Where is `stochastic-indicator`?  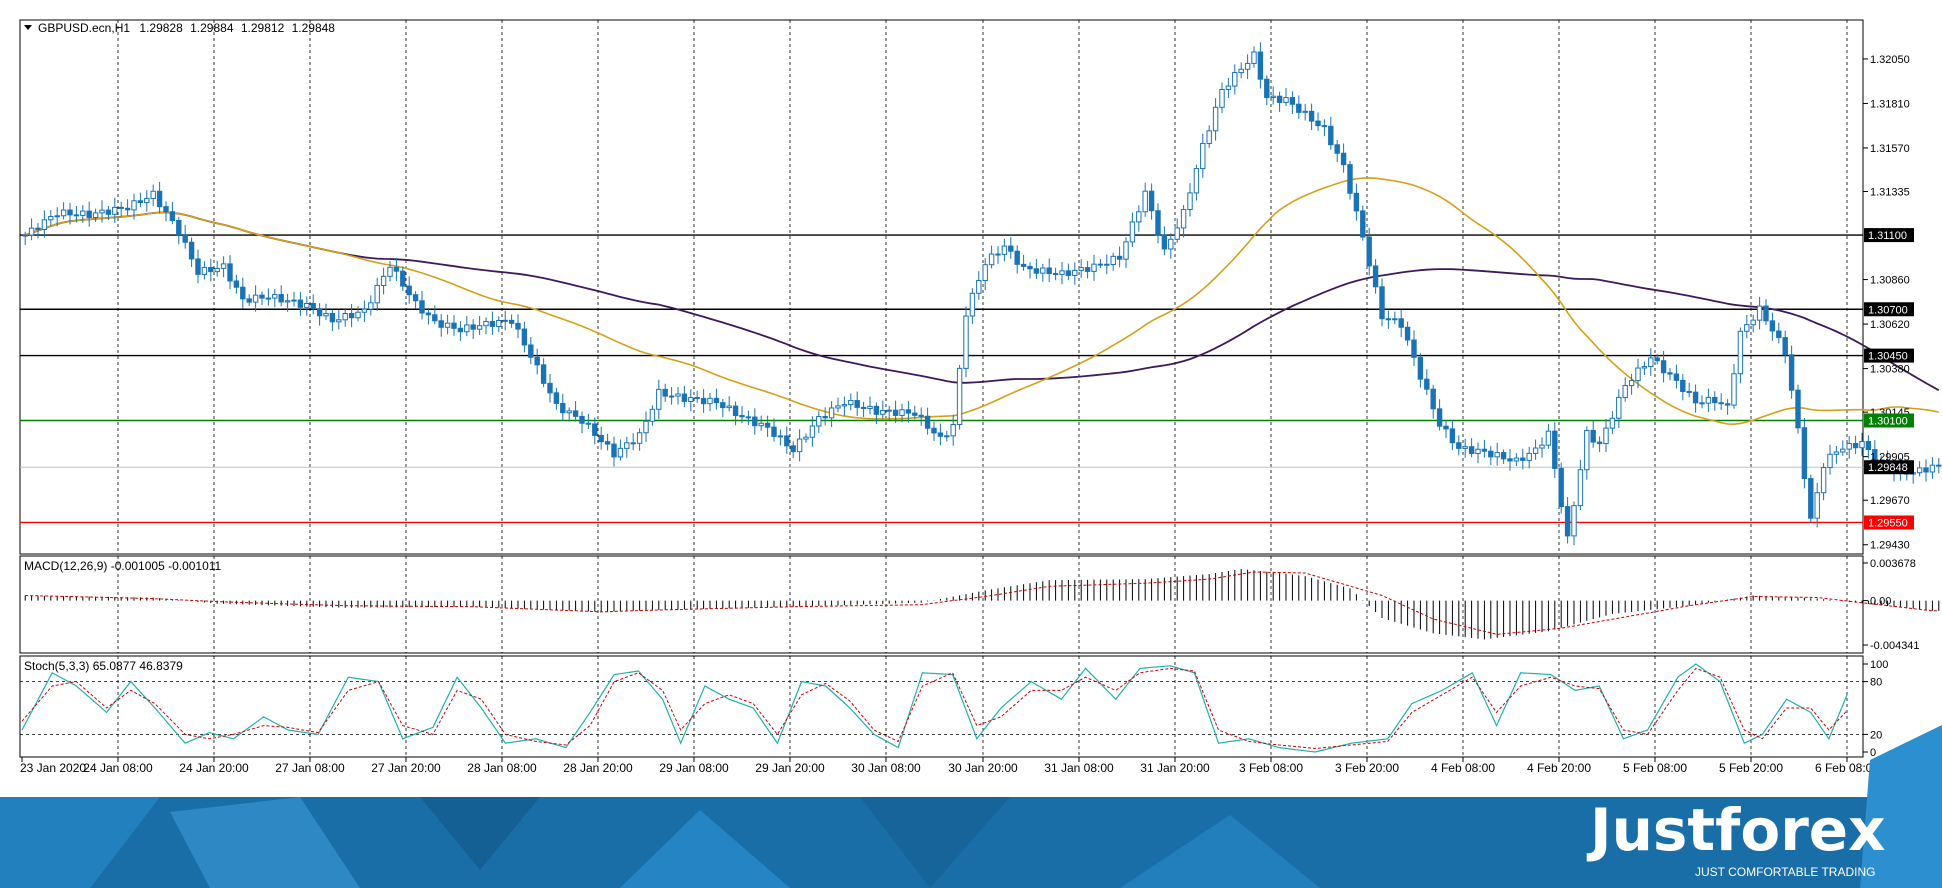 stochastic-indicator is located at coordinates (941, 708).